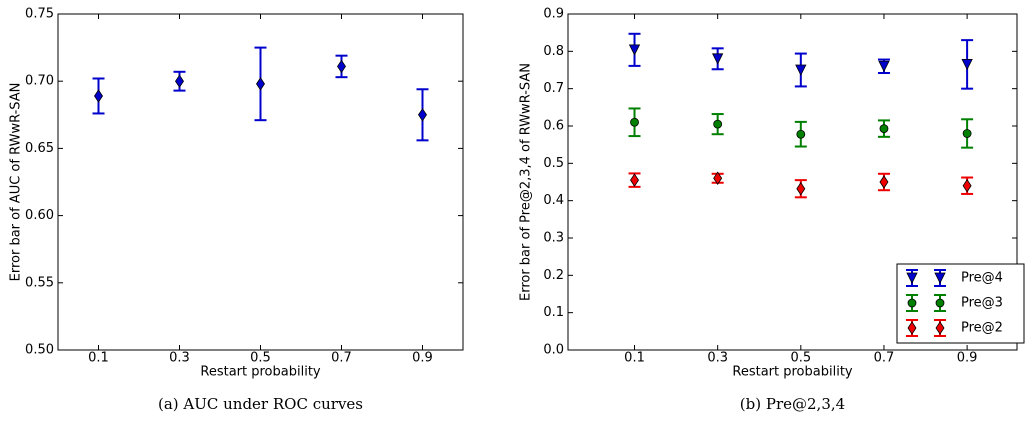 The image size is (1030, 426). Describe the element at coordinates (39, 350) in the screenshot. I see `y-tick-label: 0.50` at that location.